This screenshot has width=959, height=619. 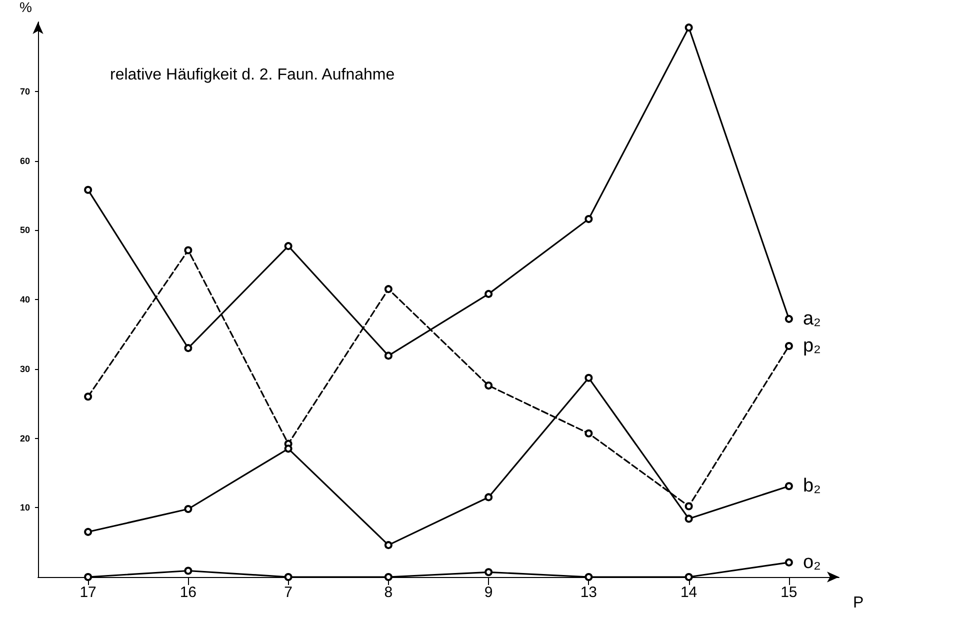 What do you see at coordinates (26, 7) in the screenshot?
I see `y-axis-title: %` at bounding box center [26, 7].